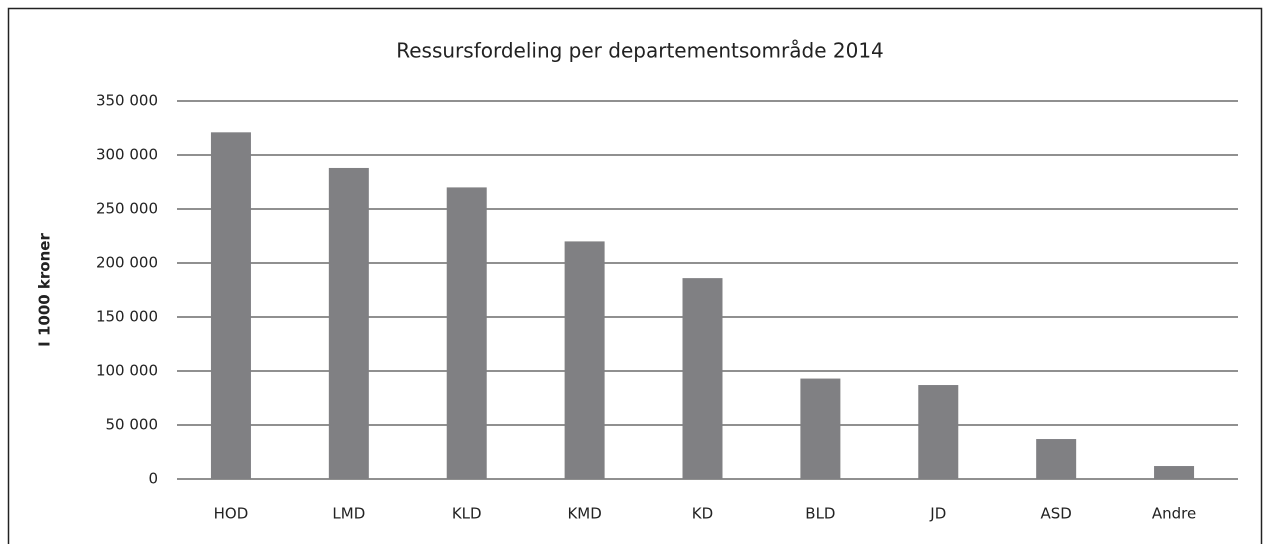  Describe the element at coordinates (584, 514) in the screenshot. I see `x-tick-label: KMD` at that location.